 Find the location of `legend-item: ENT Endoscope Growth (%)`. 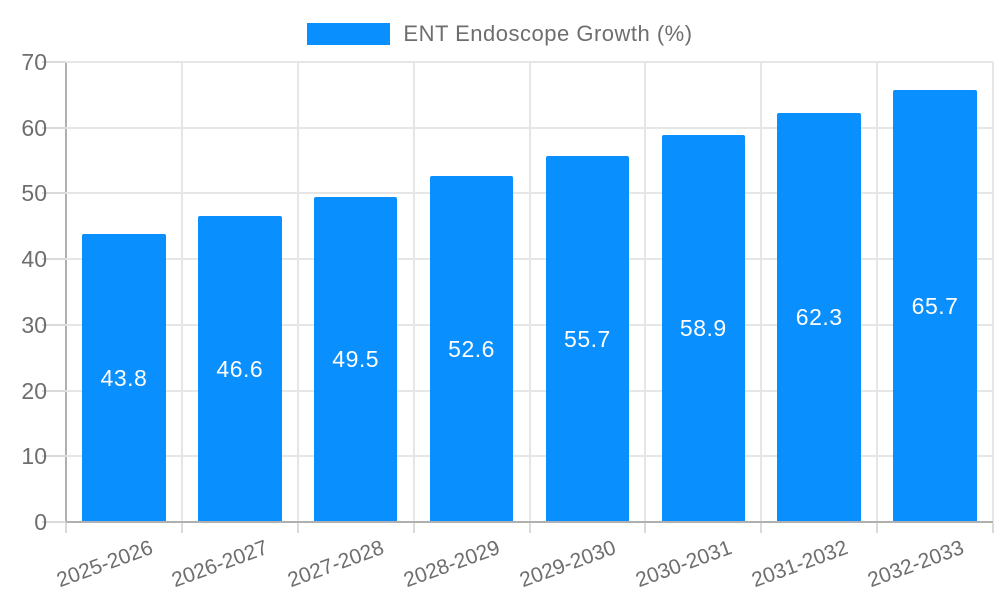

legend-item: ENT Endoscope Growth (%) is located at coordinates (500, 34).